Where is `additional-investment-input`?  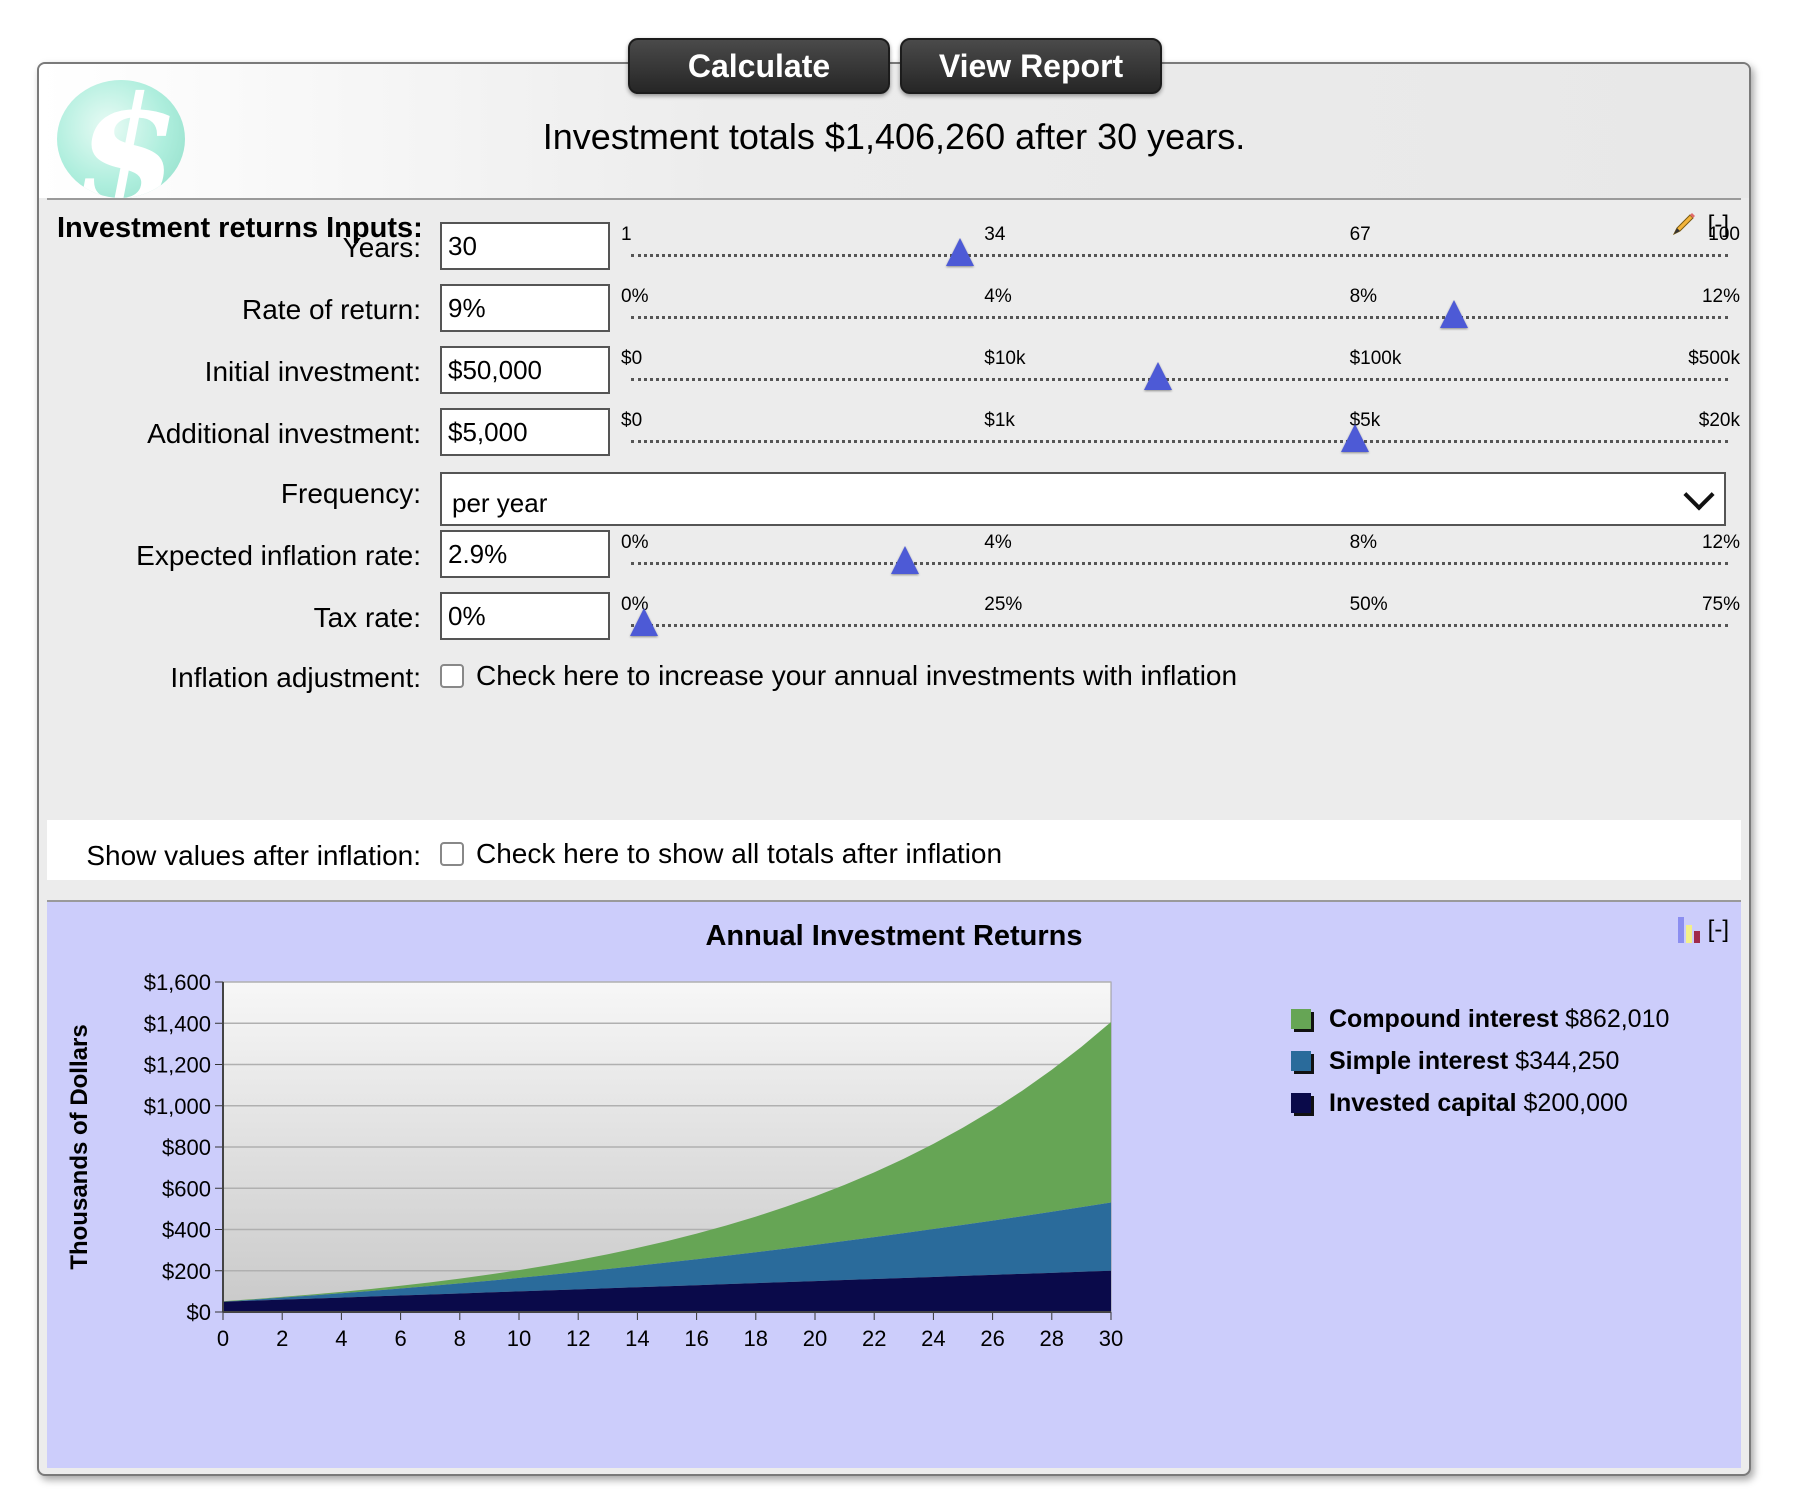
additional-investment-input is located at coordinates (525, 432).